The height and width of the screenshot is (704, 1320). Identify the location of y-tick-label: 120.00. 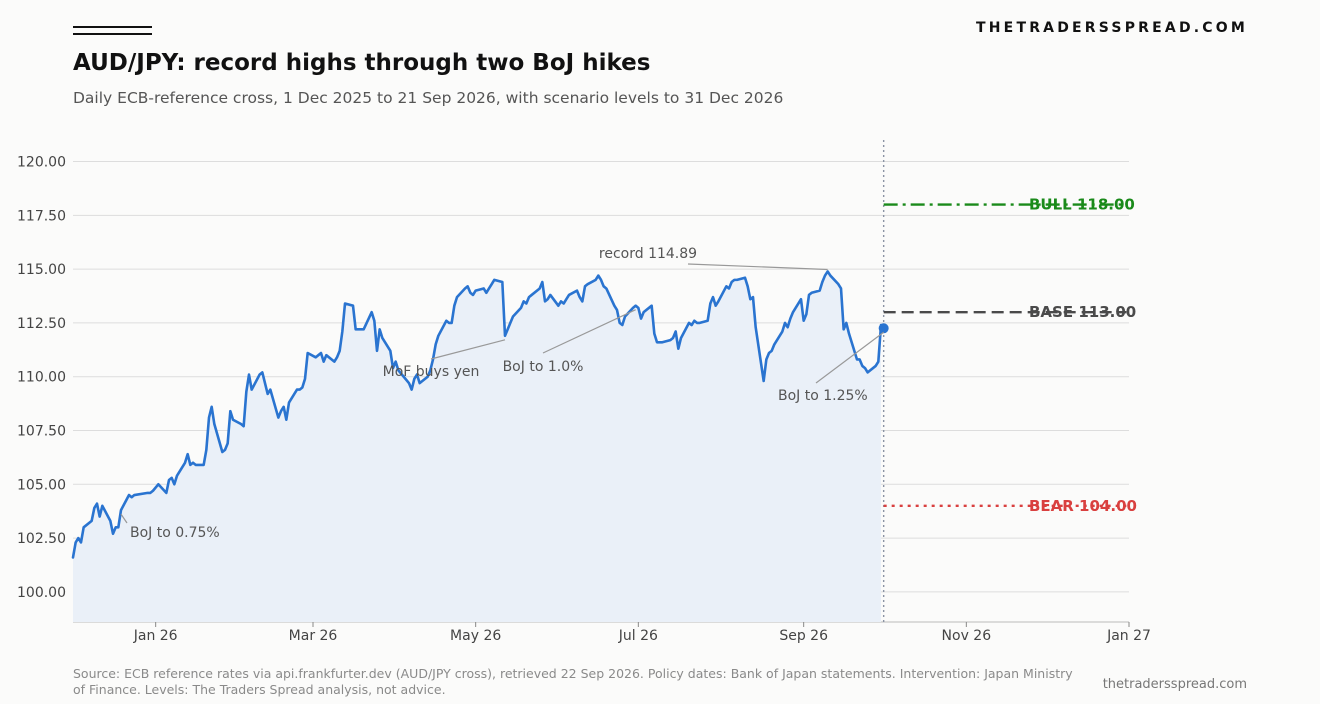
(41, 163).